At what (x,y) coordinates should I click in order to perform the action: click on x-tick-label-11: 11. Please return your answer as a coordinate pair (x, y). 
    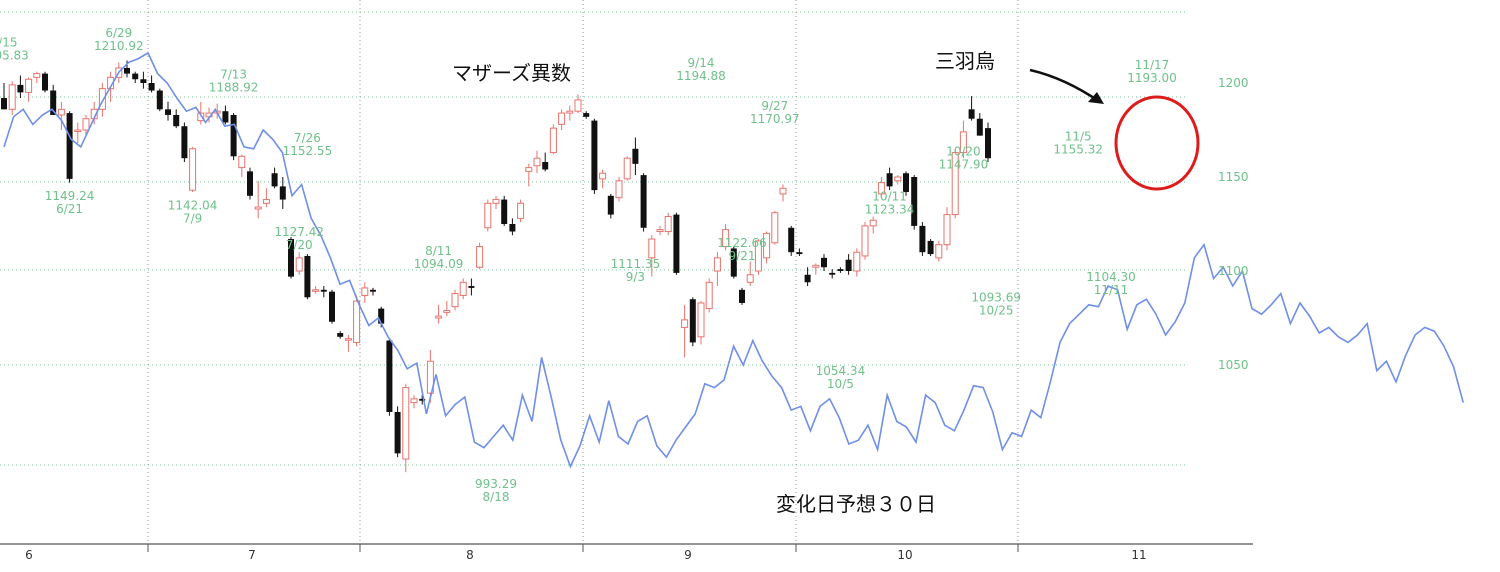
    Looking at the image, I should click on (1138, 555).